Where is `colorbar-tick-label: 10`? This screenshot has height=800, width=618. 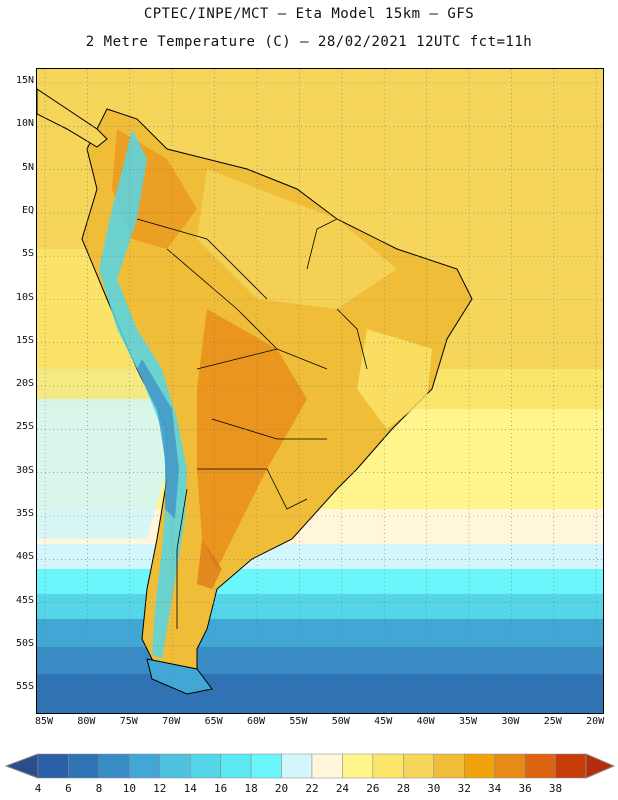
colorbar-tick-label: 10 is located at coordinates (129, 788).